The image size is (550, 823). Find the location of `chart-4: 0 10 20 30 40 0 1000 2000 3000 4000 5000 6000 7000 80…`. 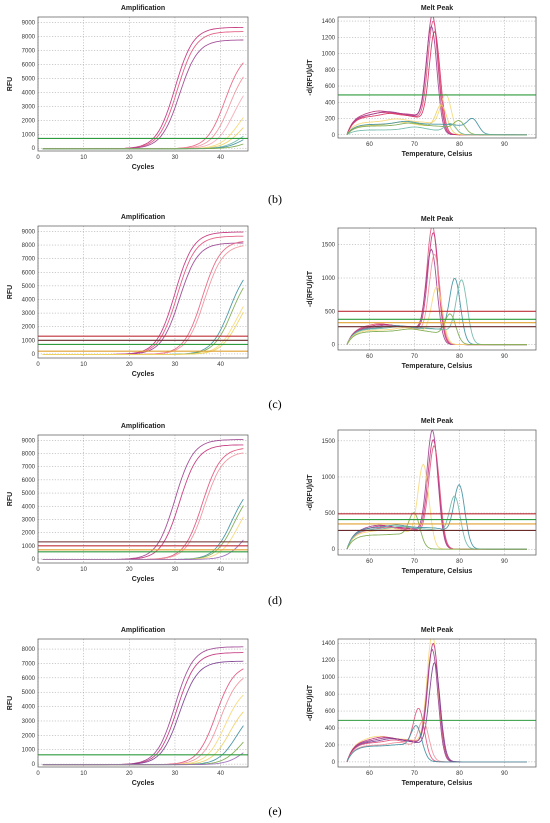

chart-4: 0 10 20 30 40 0 1000 2000 3000 4000 5000 6000 7000 80… is located at coordinates (128, 503).